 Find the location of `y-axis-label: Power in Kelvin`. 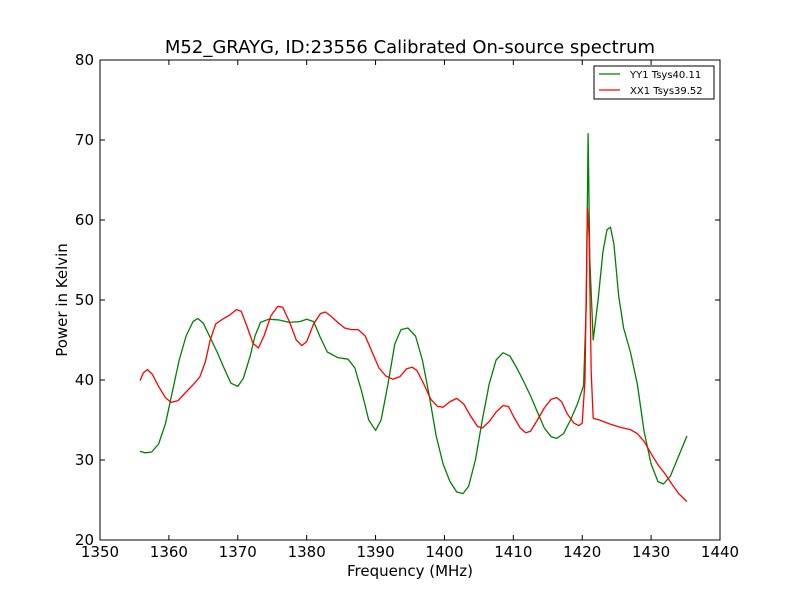

y-axis-label: Power in Kelvin is located at coordinates (62, 300).